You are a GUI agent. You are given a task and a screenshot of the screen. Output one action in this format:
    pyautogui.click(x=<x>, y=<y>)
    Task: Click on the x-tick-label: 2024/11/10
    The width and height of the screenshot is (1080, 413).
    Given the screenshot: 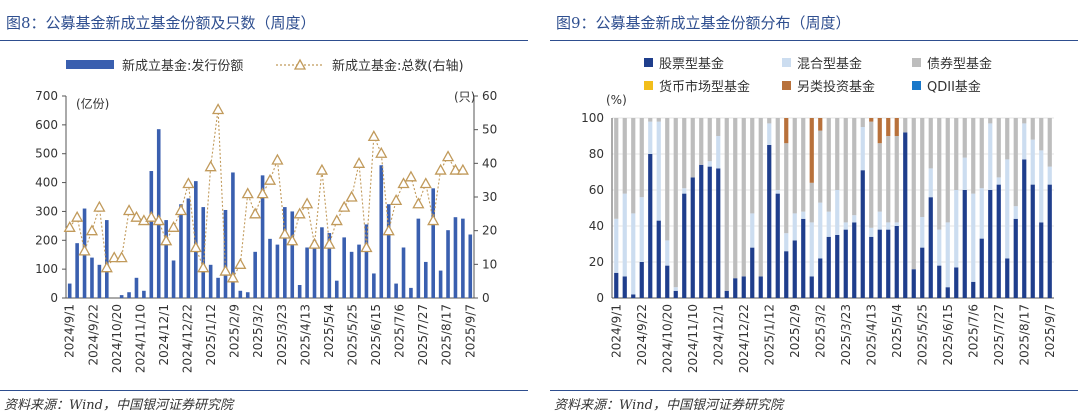 What is the action you would take?
    pyautogui.click(x=140, y=338)
    